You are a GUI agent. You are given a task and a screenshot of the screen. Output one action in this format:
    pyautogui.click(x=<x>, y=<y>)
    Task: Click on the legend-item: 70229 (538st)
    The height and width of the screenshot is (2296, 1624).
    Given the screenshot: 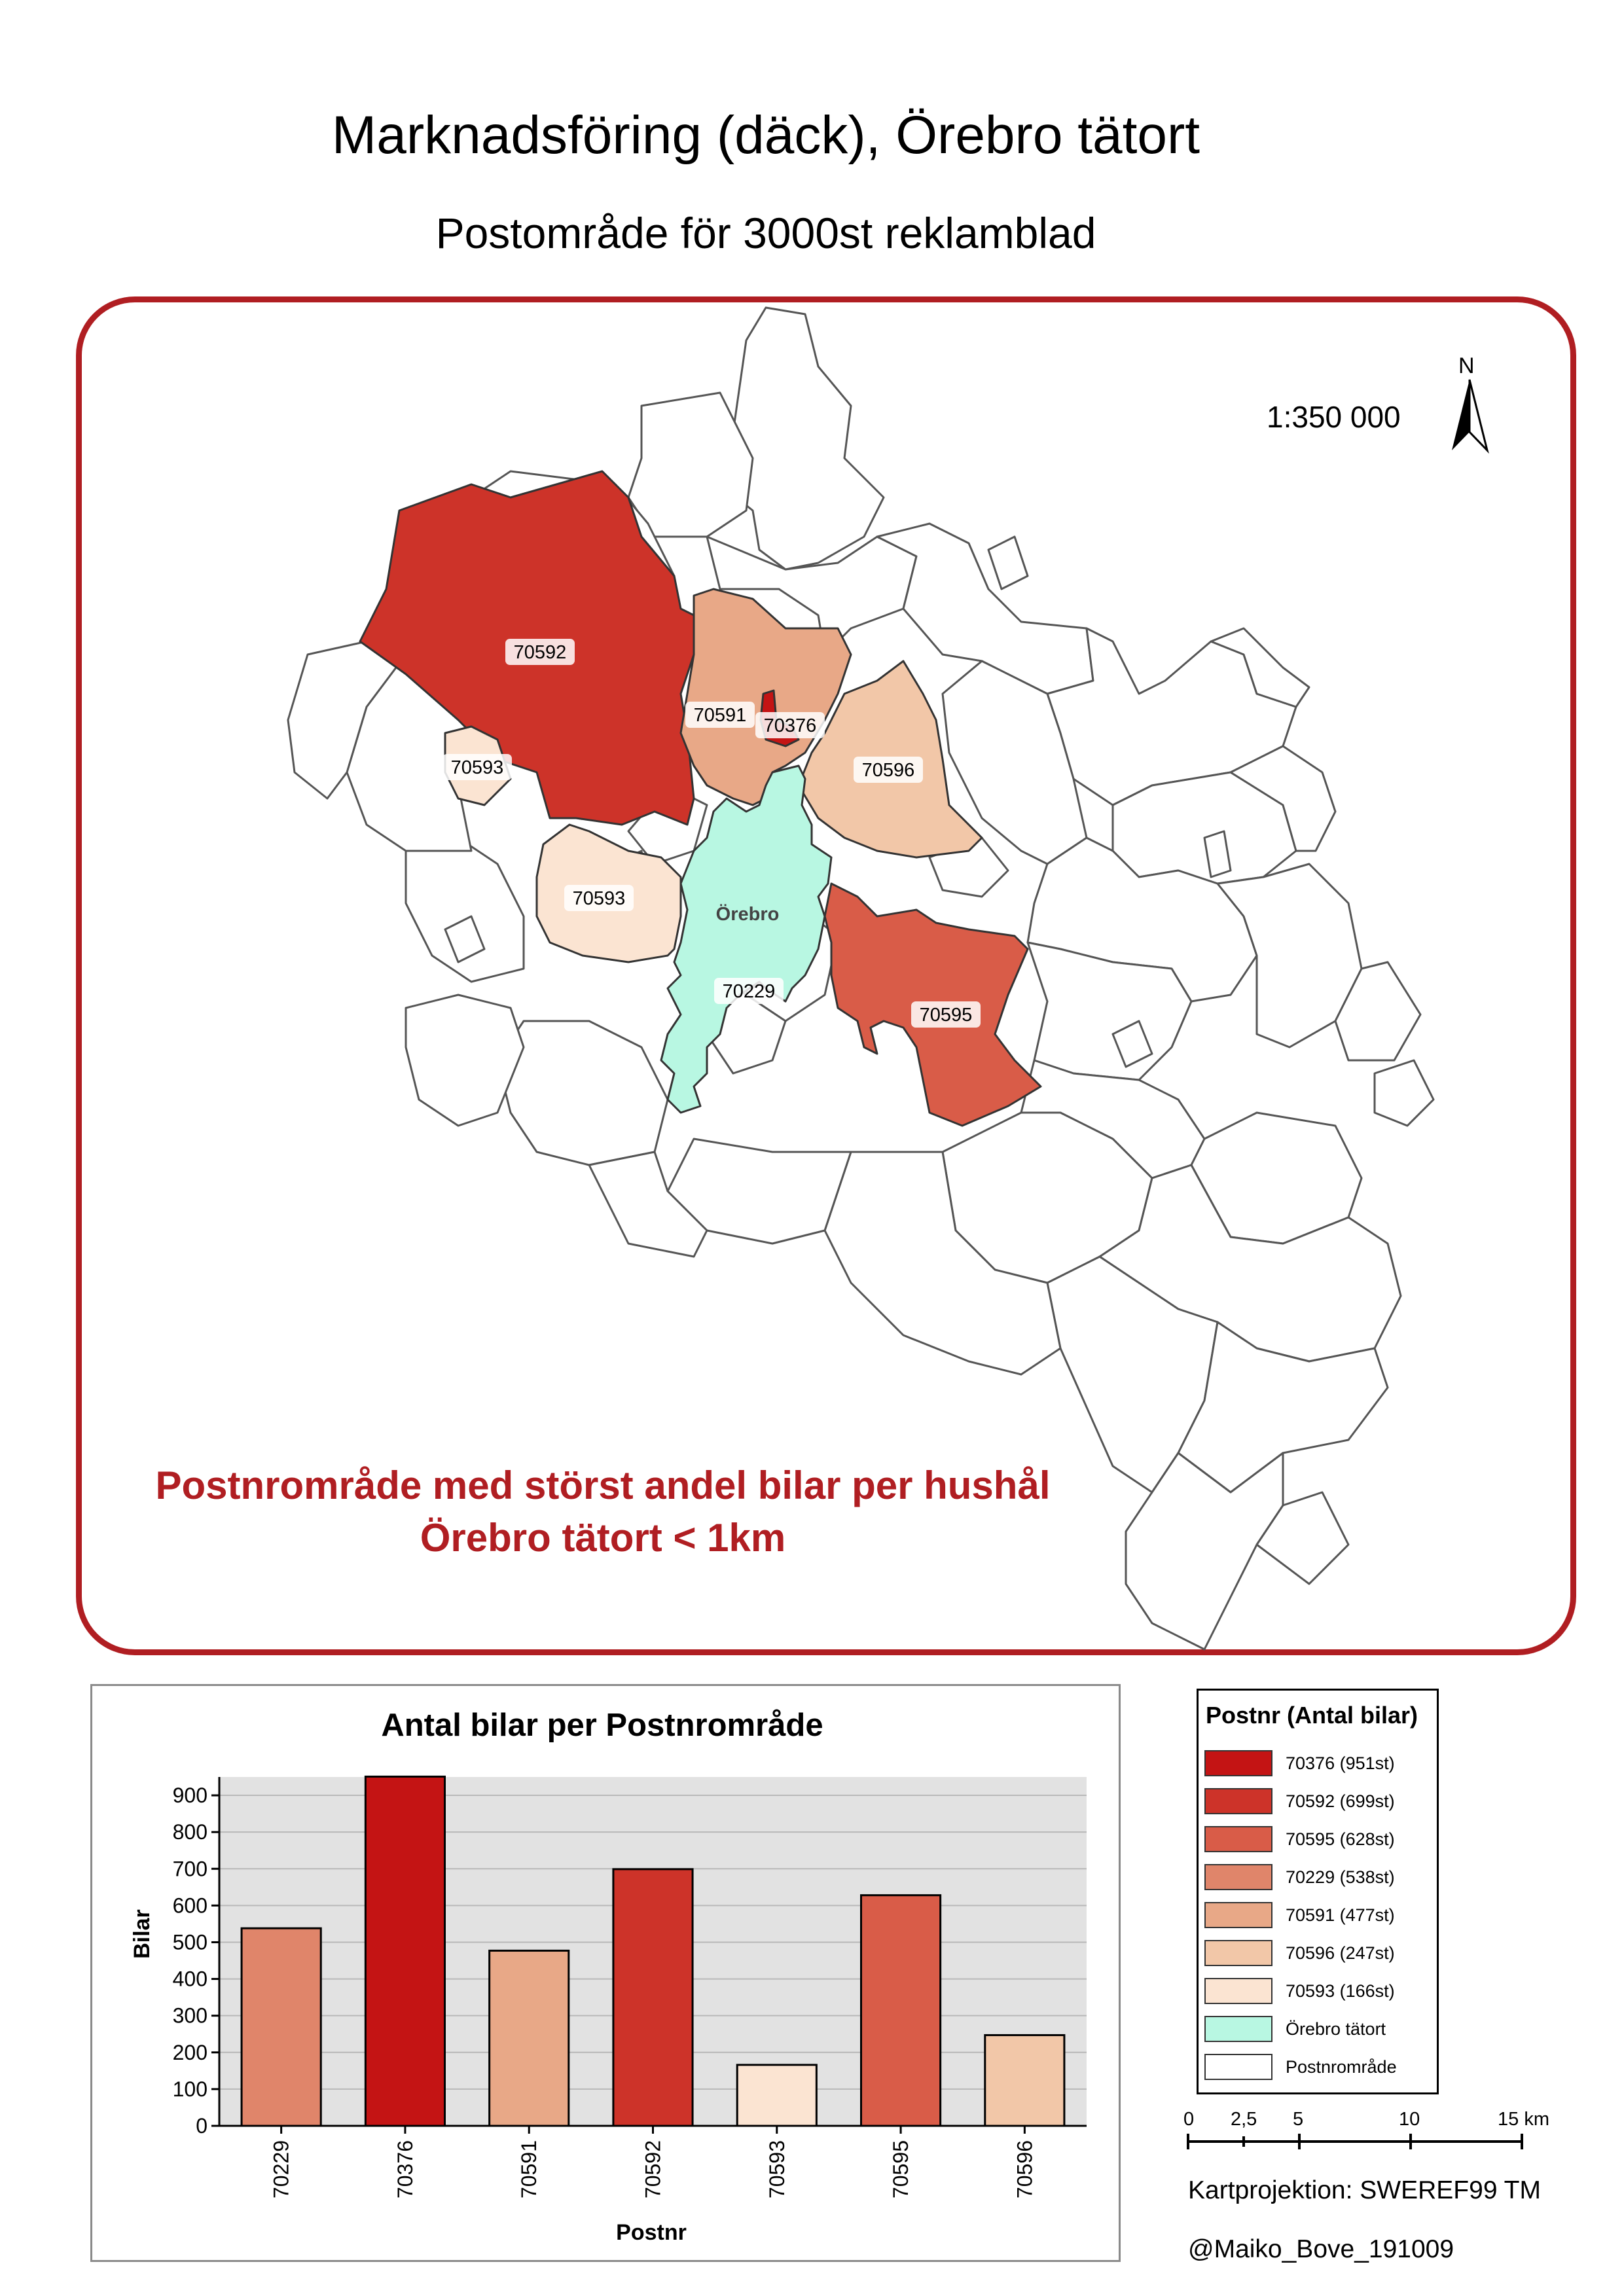 What is the action you would take?
    pyautogui.click(x=1299, y=1877)
    